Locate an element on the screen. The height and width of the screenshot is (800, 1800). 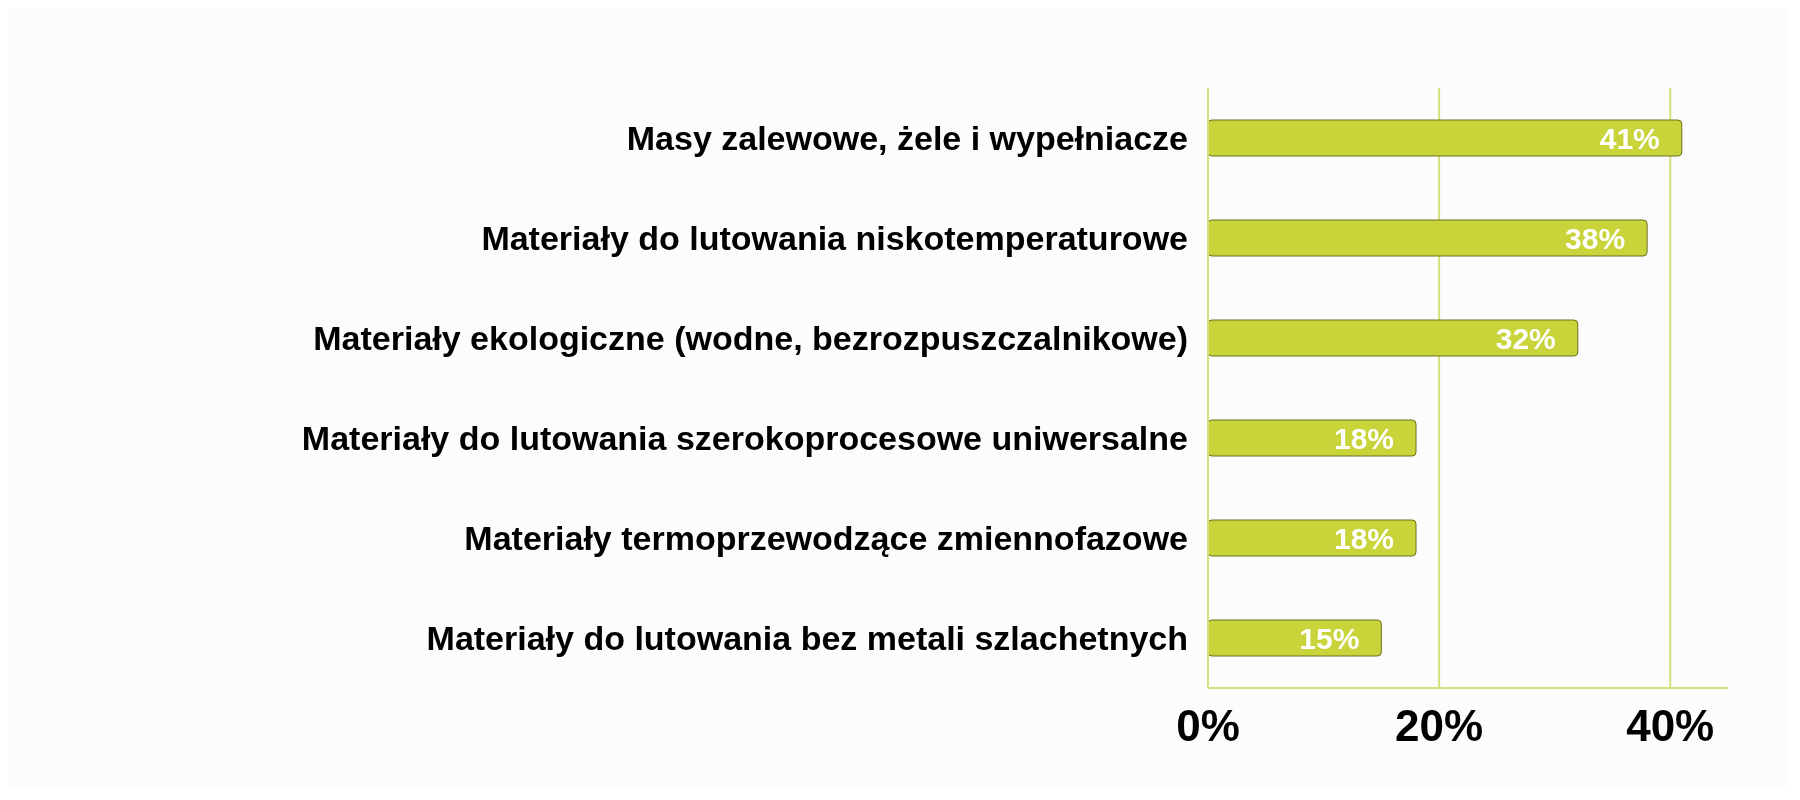
data-label: 41% is located at coordinates (1629, 138).